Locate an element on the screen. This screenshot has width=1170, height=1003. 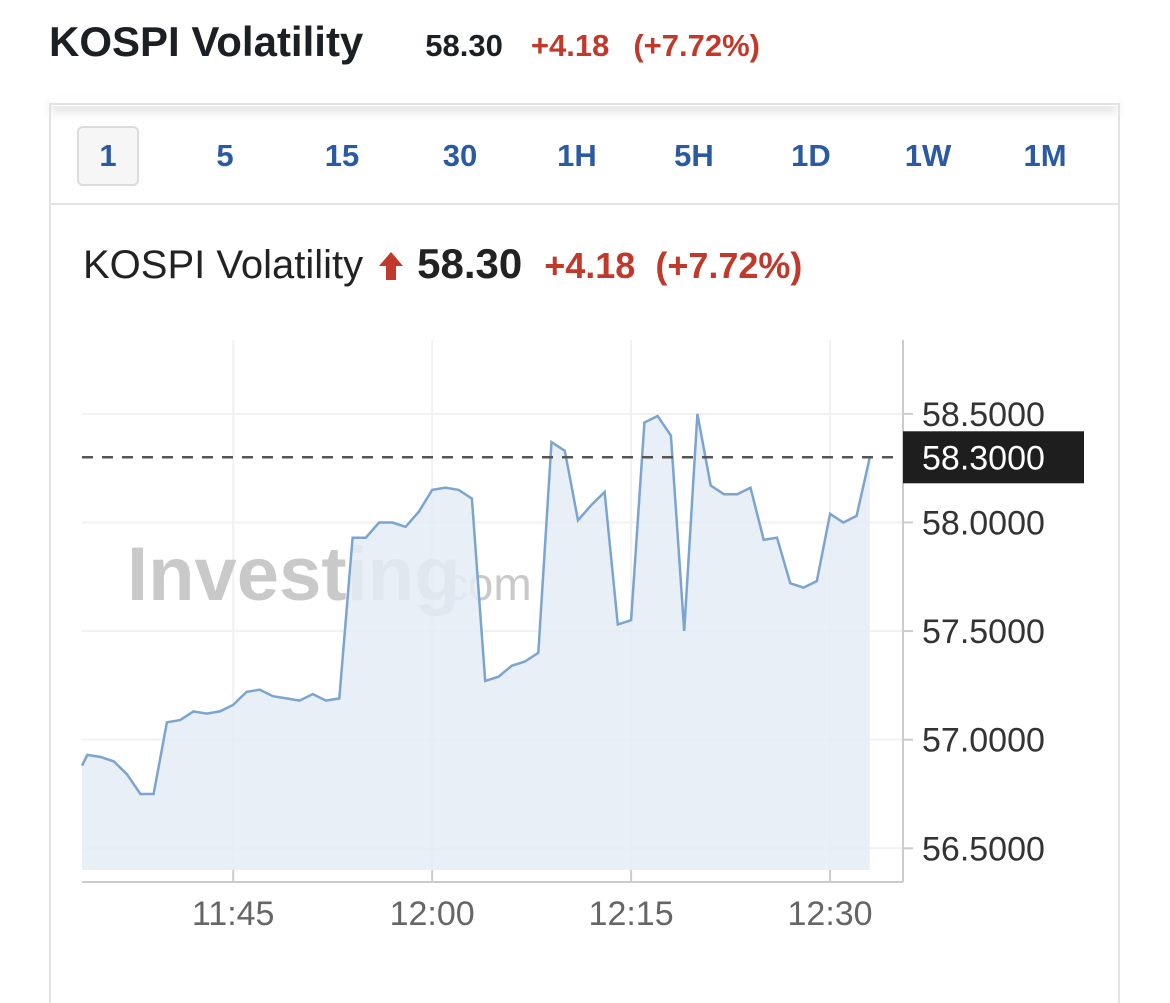
legend-change-percent: (+7.72%) is located at coordinates (729, 265).